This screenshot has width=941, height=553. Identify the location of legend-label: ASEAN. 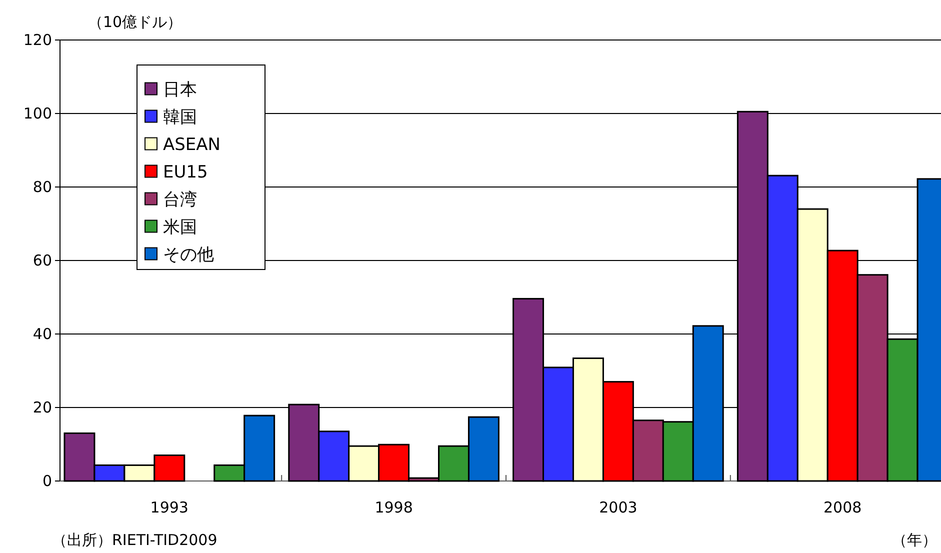
(192, 144).